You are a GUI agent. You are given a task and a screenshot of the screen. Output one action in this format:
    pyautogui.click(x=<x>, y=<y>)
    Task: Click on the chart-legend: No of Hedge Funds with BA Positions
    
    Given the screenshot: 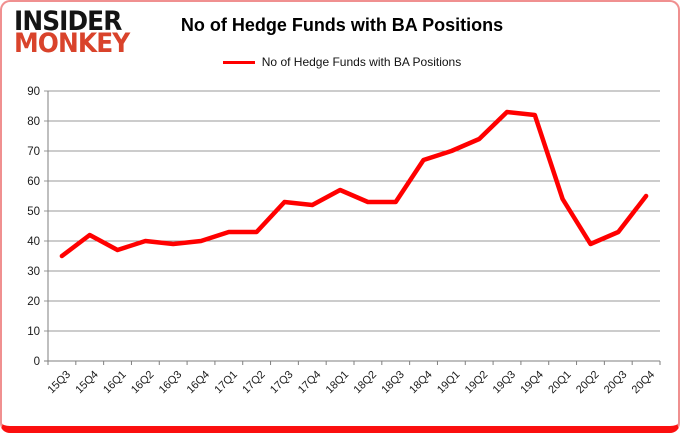 What is the action you would take?
    pyautogui.click(x=340, y=62)
    